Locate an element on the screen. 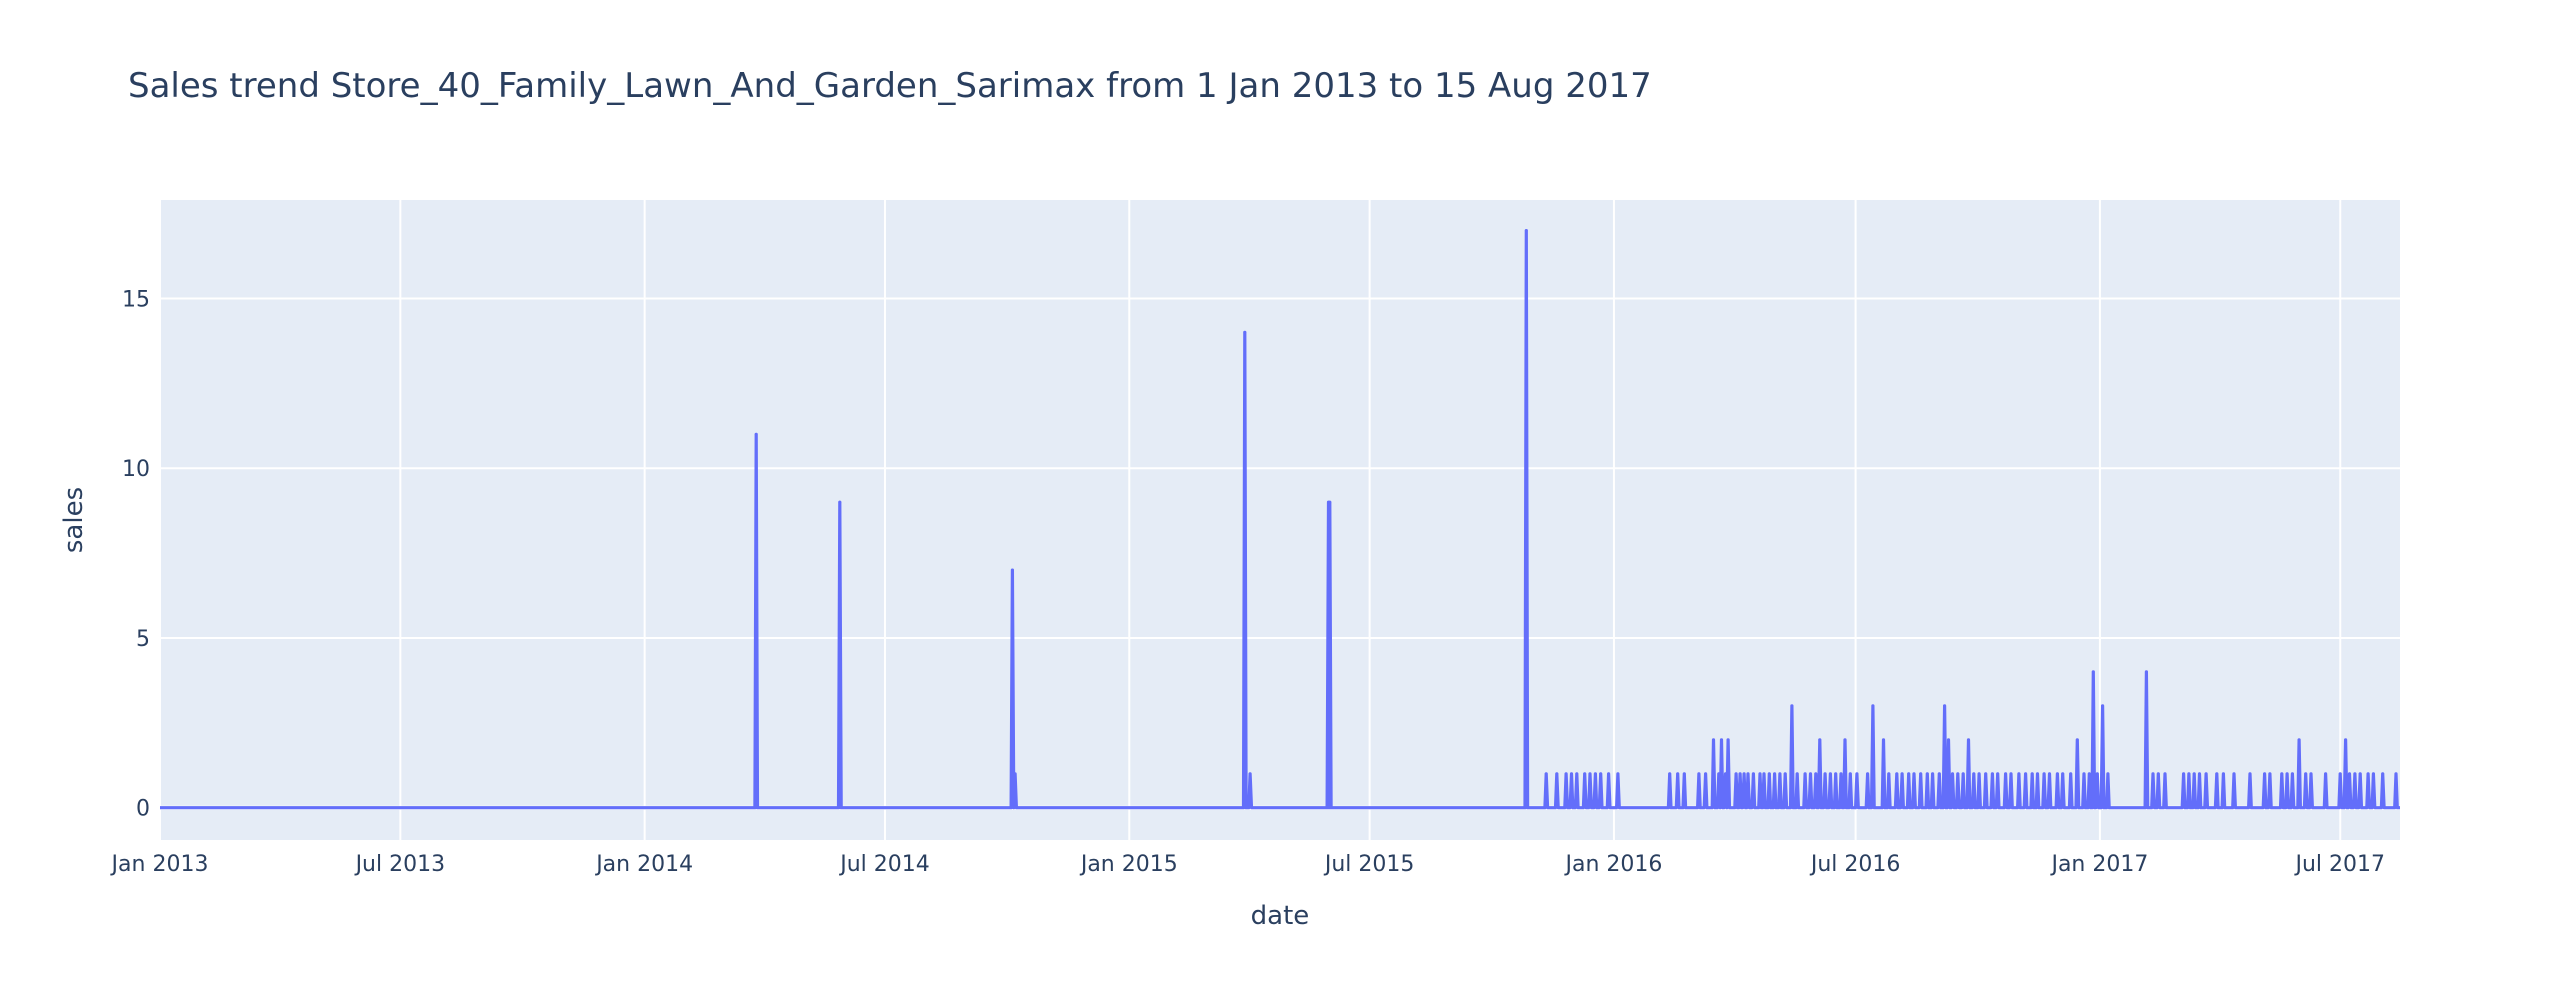 The image size is (2560, 1000). x-tick-label: Jan 2014 is located at coordinates (643, 864).